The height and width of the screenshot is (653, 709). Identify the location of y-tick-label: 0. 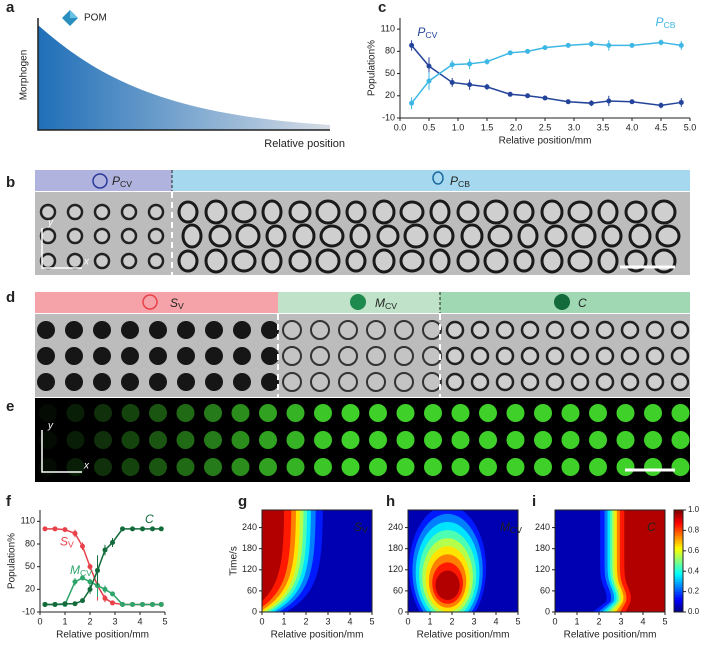
(547, 611).